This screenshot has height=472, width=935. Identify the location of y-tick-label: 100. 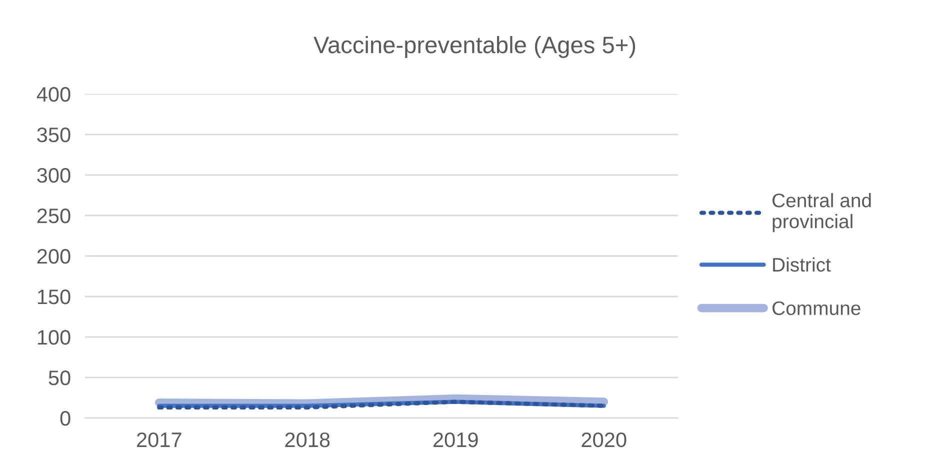
(54, 337).